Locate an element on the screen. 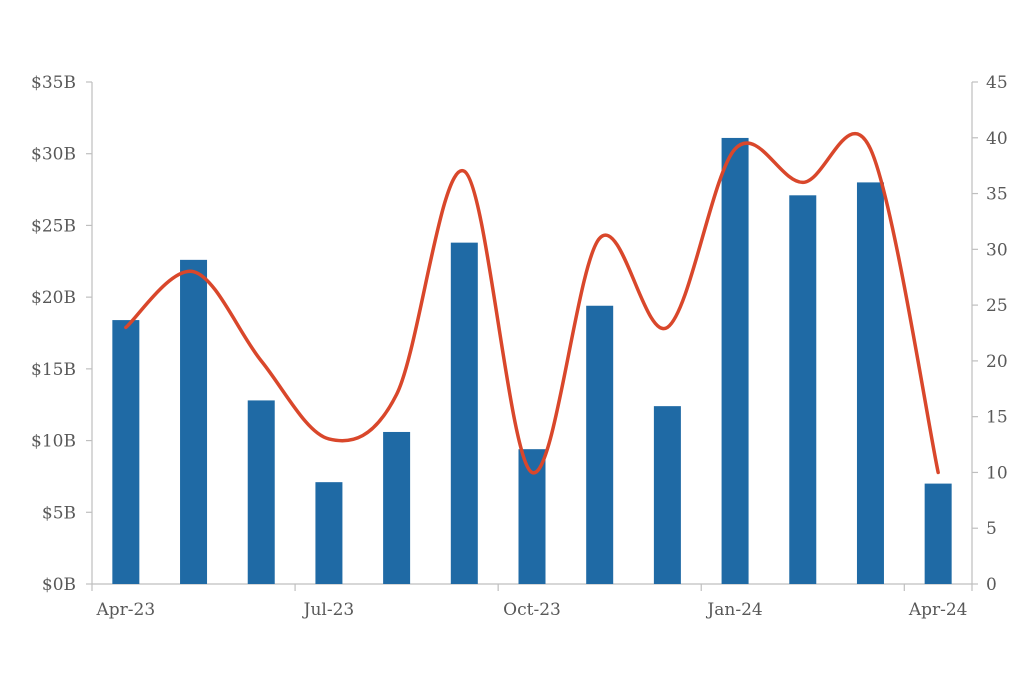 This screenshot has width=1024, height=698. y-left-tick-label: $15B is located at coordinates (53, 370).